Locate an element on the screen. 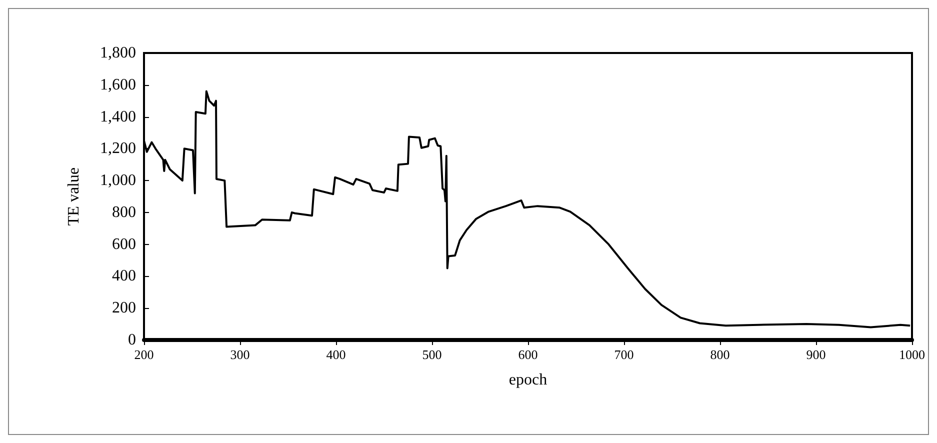  y-tick-label: 400 is located at coordinates (124, 276).